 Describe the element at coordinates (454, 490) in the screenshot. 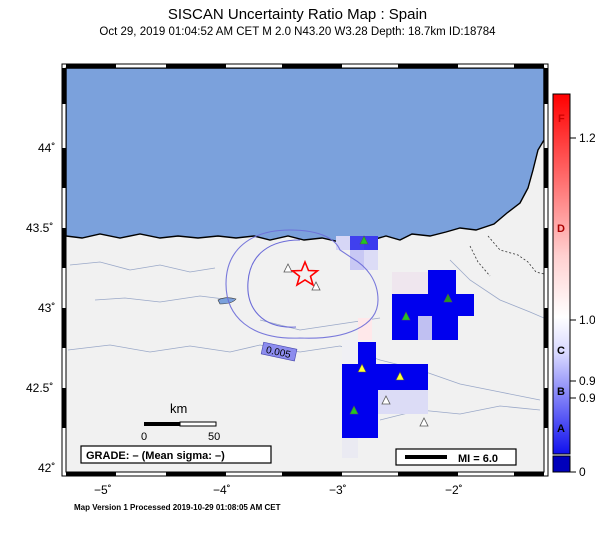

I see `lon-tick-label: −2˚` at that location.